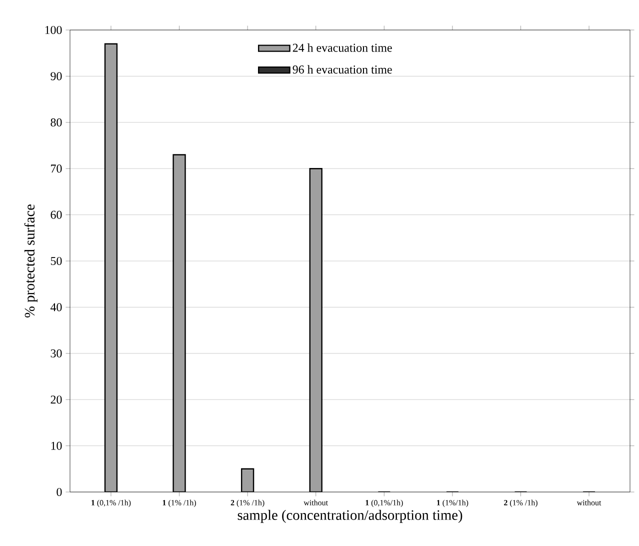  Describe the element at coordinates (56, 353) in the screenshot. I see `y-tick-label: 30` at that location.